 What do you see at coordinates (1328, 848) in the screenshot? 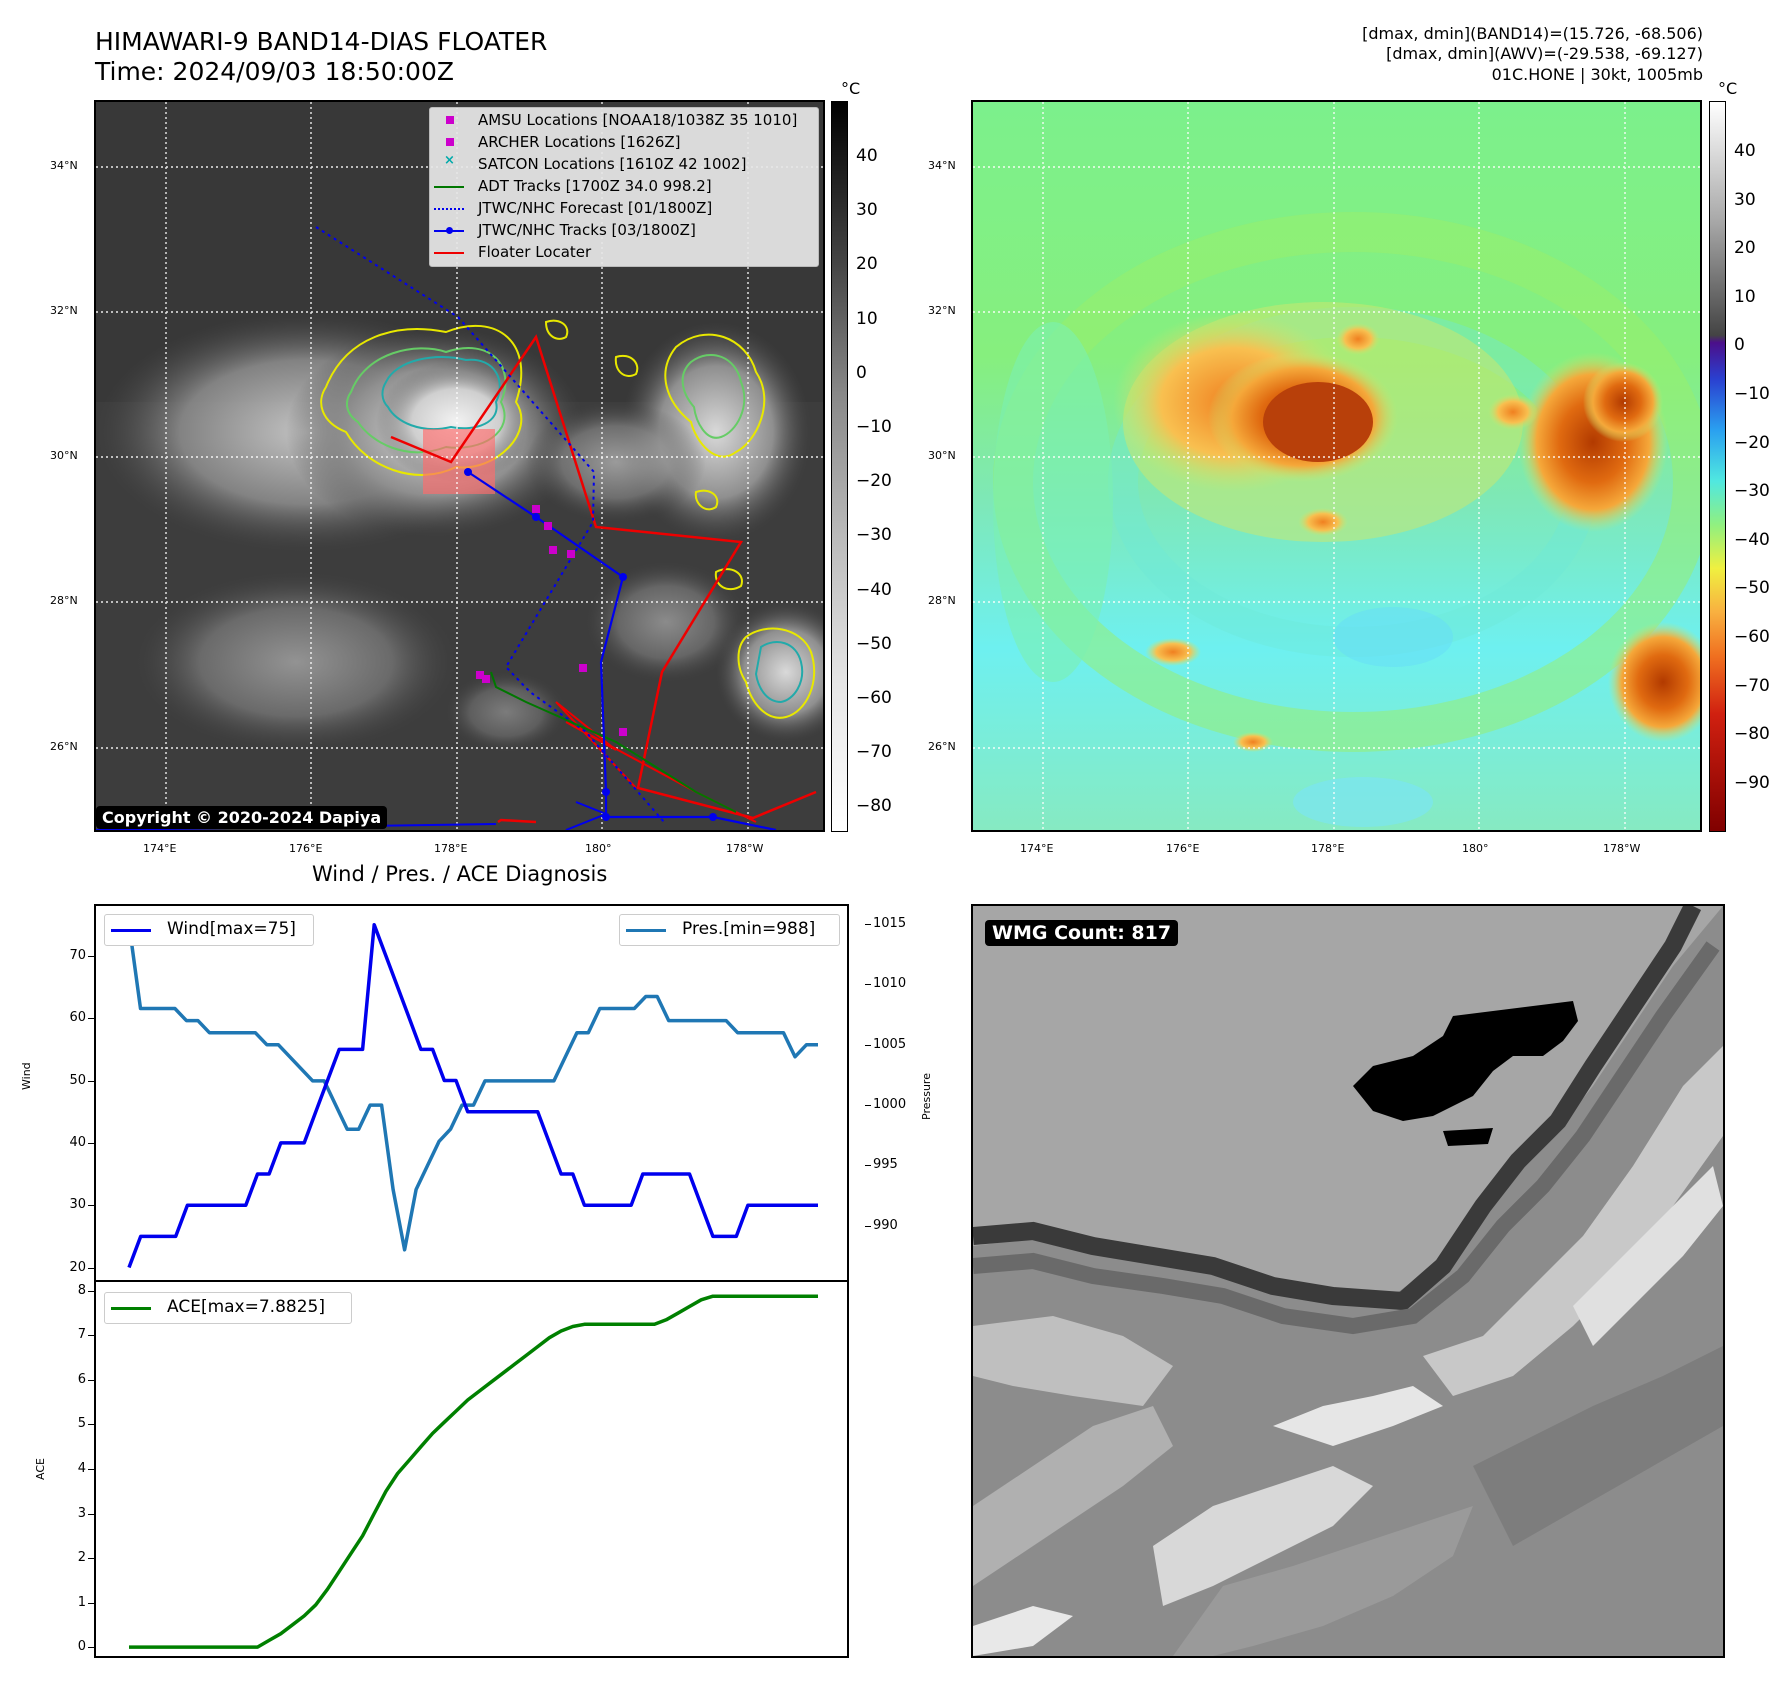
I see `lon-label: 178°E` at bounding box center [1328, 848].